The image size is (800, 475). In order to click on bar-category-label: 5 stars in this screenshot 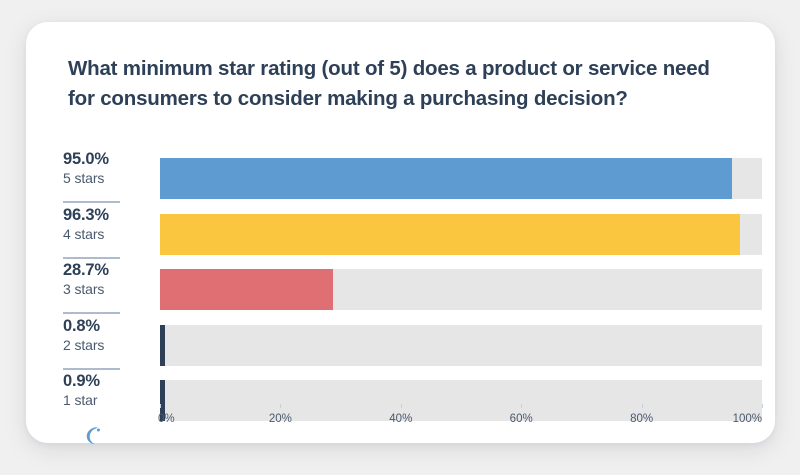, I will do `click(84, 178)`.